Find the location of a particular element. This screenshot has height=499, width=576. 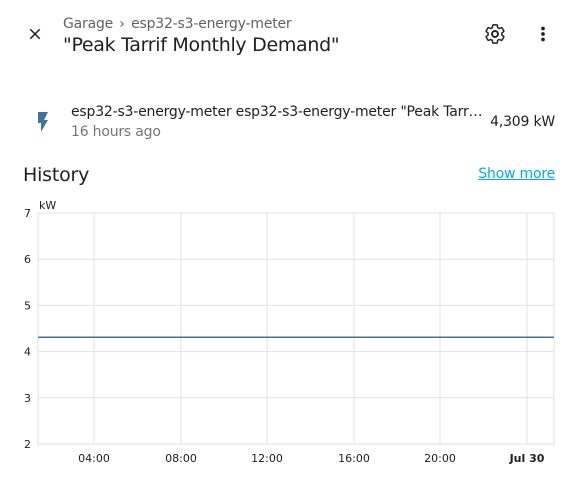

y-axis-unit-label: kW is located at coordinates (47, 205).